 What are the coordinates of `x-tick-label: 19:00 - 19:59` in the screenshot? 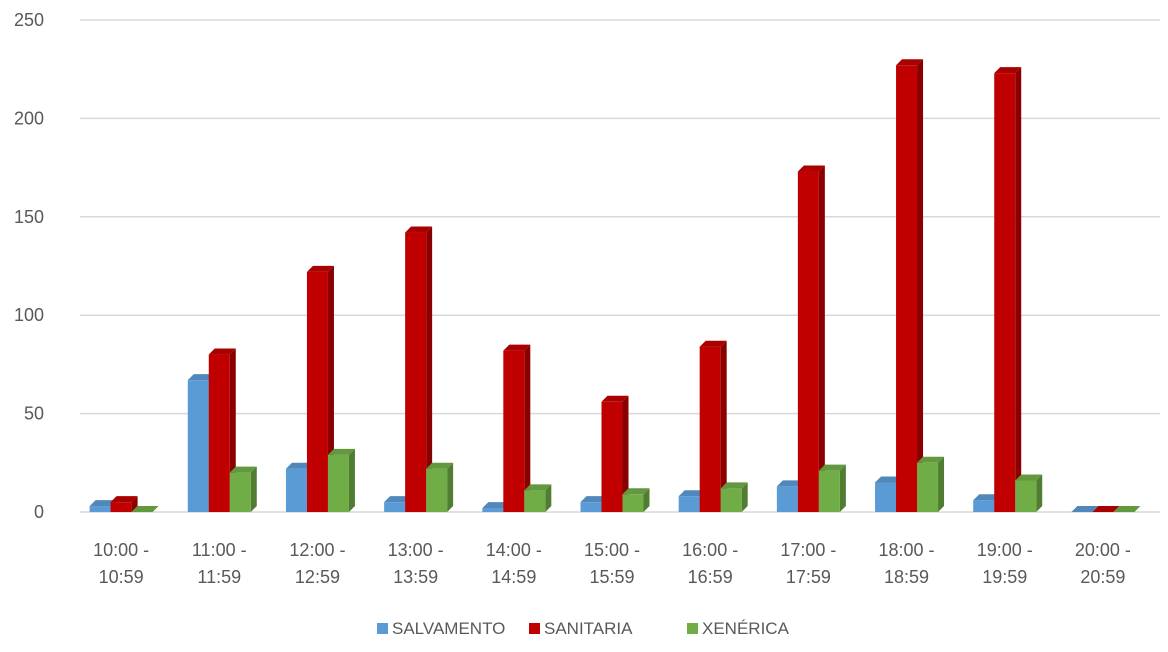 It's located at (1005, 563).